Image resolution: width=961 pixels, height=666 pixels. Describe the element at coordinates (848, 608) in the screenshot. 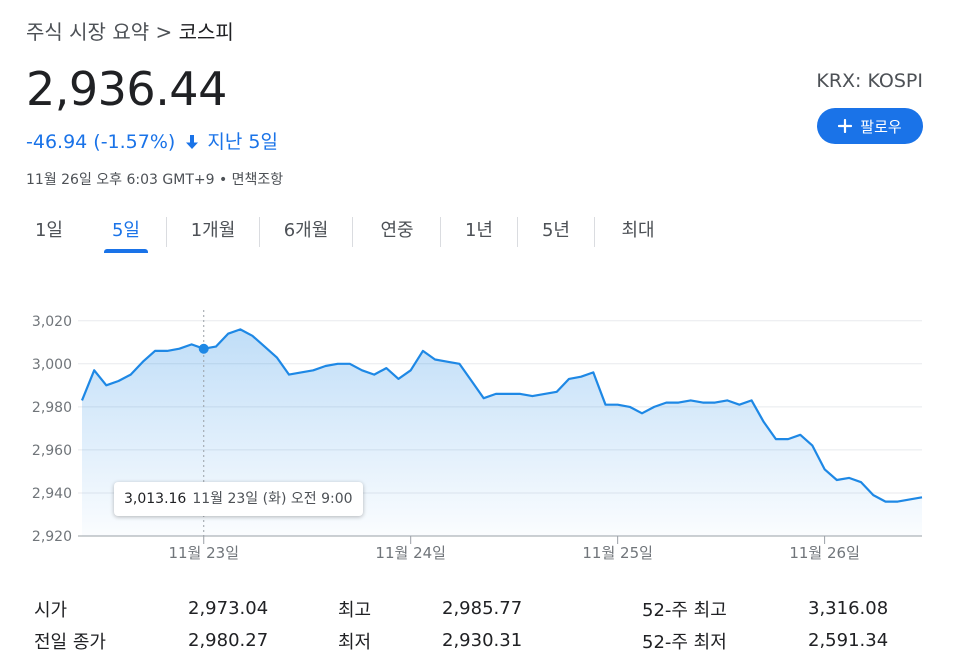

I see `stat-52w-high-value: 3,316.08` at that location.